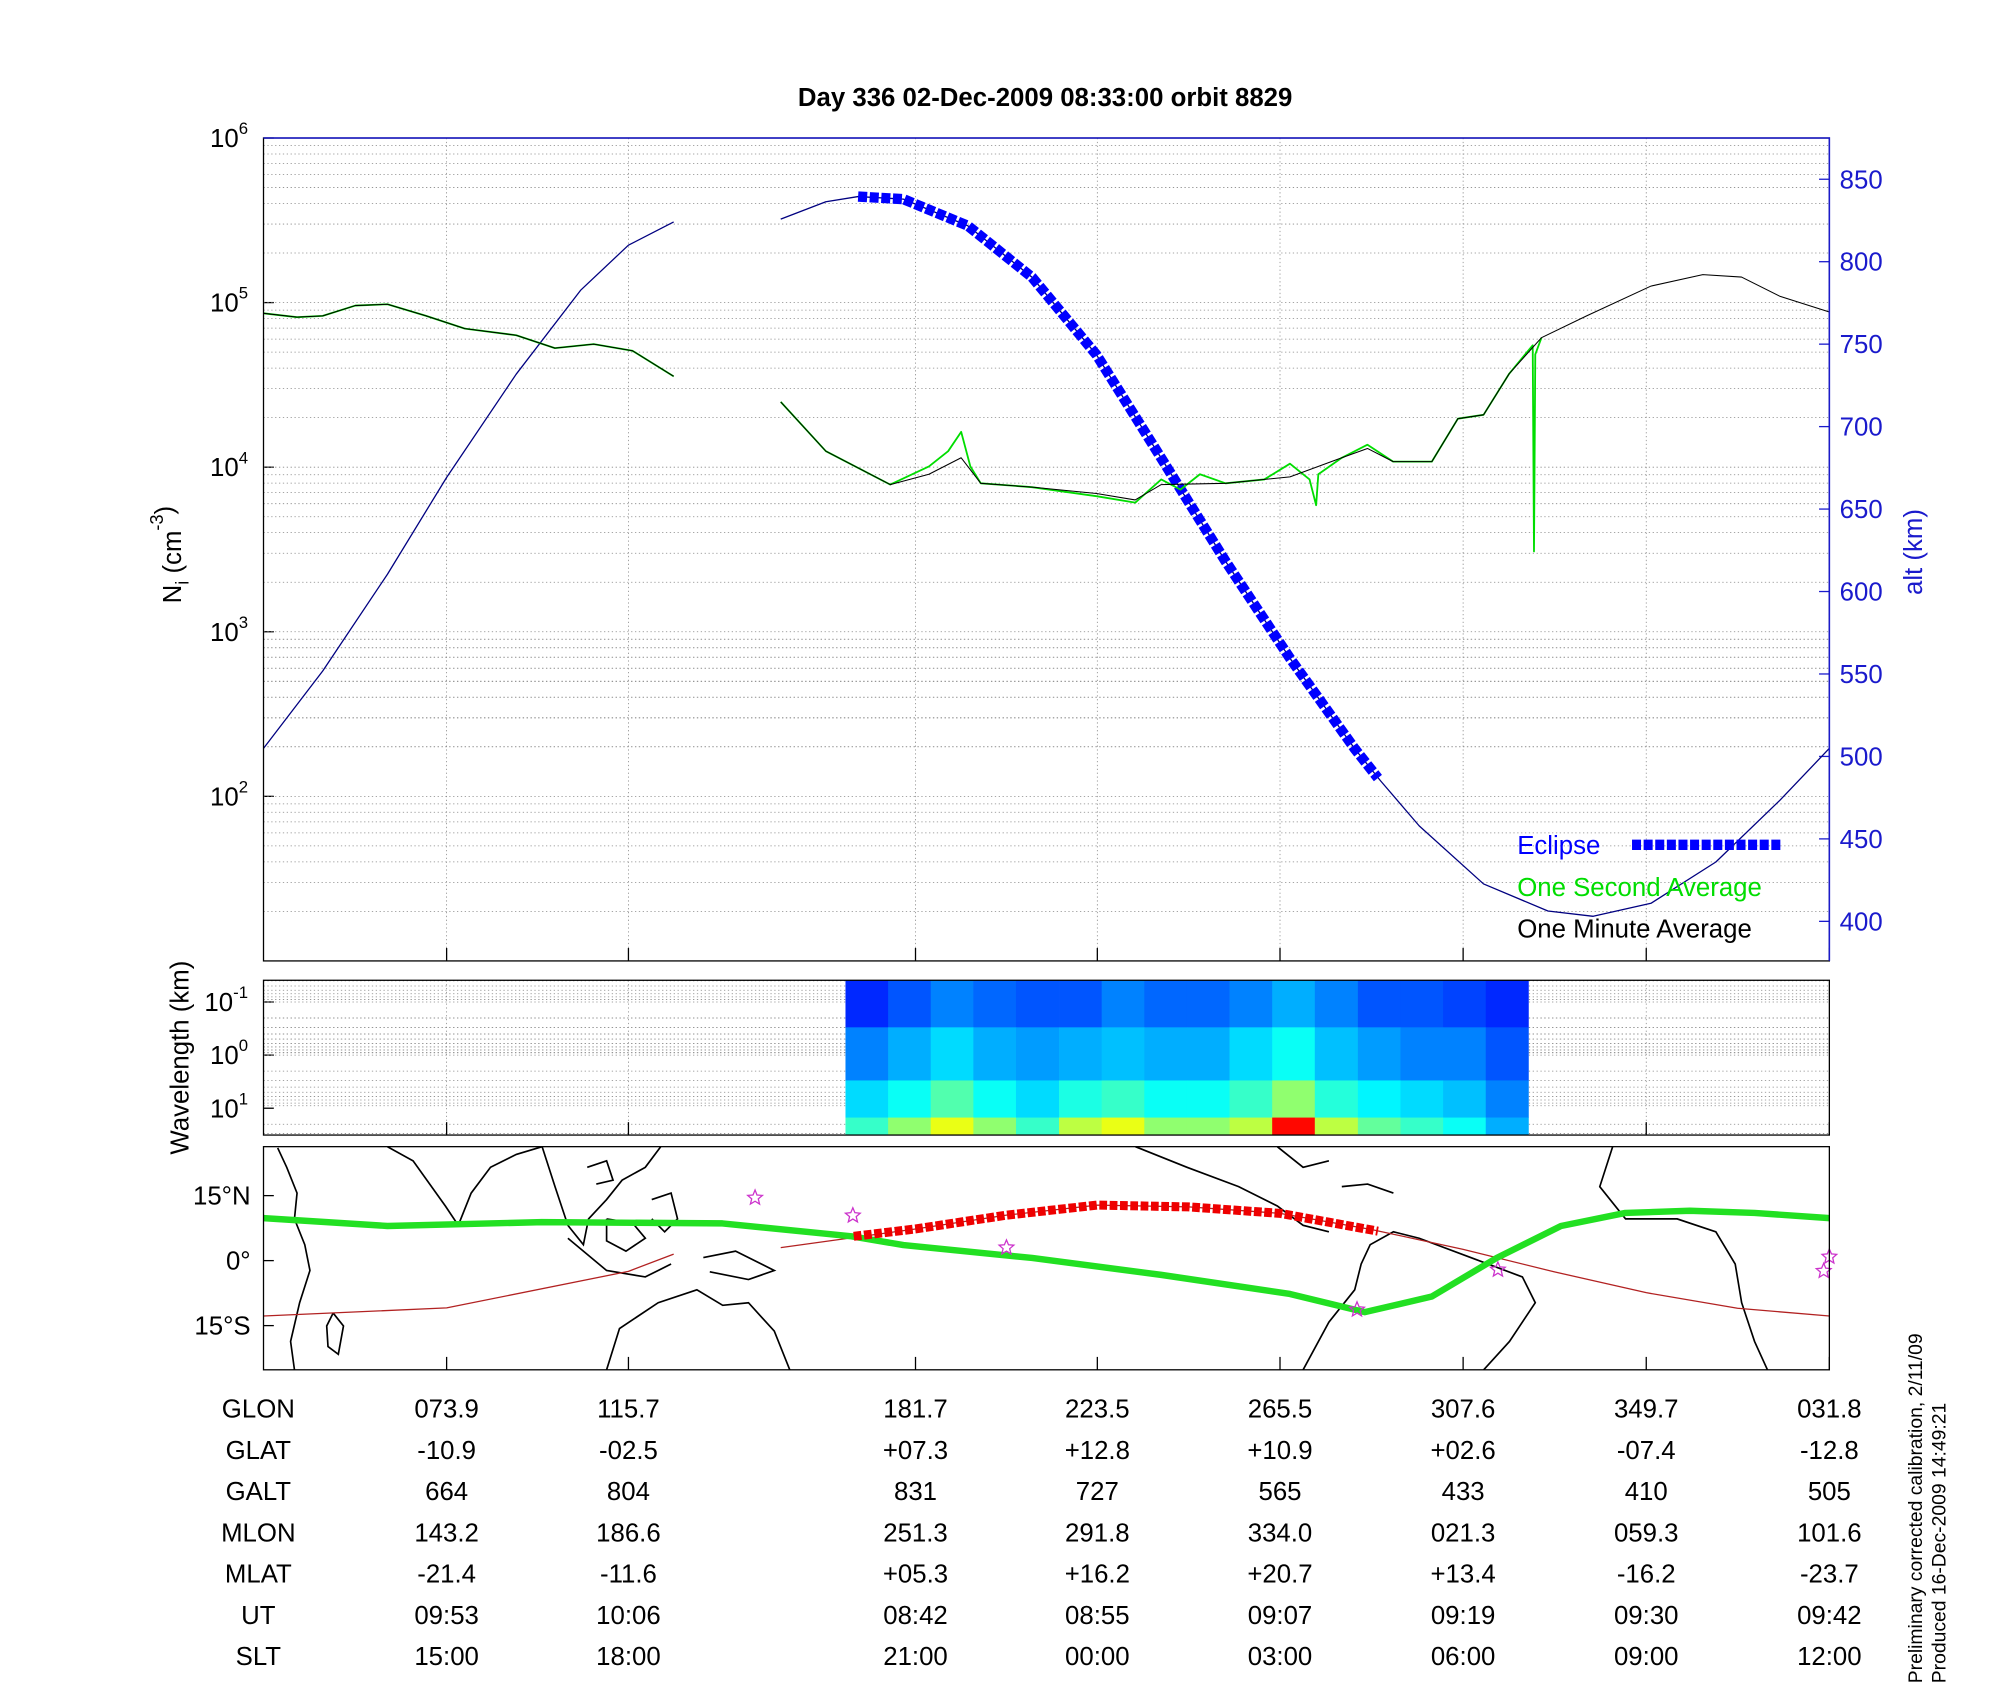  Describe the element at coordinates (170, 554) in the screenshot. I see `y-axis-label: Ni (cm-3)` at that location.